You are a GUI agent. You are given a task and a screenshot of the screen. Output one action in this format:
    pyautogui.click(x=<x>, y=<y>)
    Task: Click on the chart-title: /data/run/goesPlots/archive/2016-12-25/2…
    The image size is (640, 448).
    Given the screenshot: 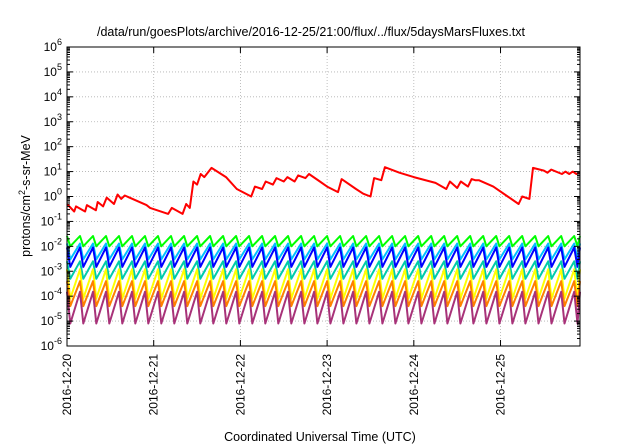 What is the action you would take?
    pyautogui.click(x=311, y=32)
    